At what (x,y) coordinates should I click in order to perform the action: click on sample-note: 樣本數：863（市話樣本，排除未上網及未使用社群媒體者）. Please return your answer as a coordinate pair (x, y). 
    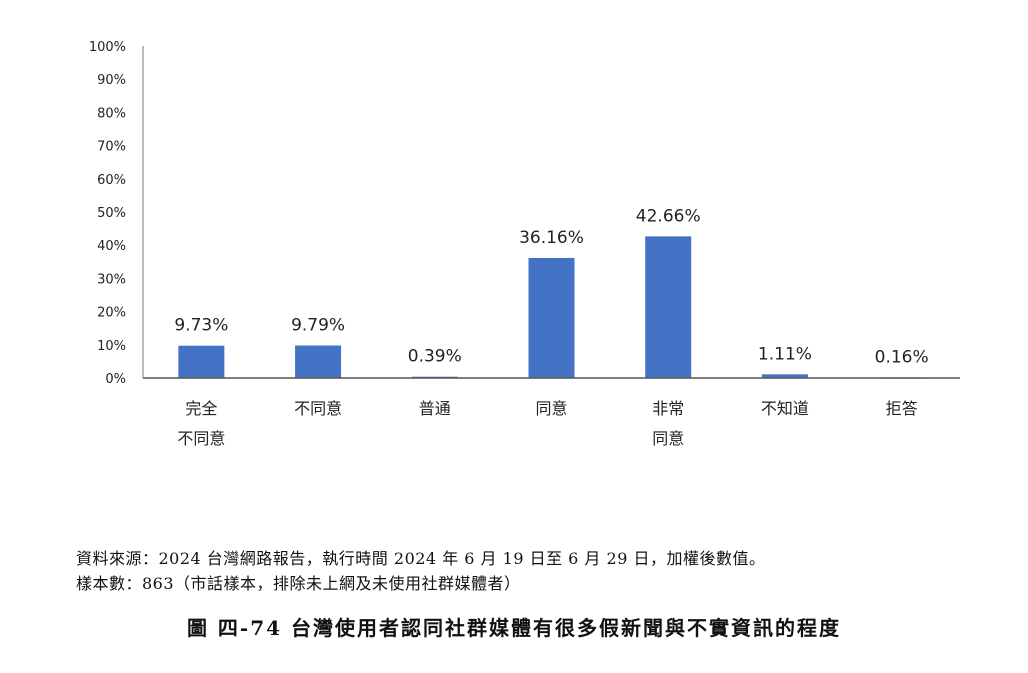
    Looking at the image, I should click on (298, 583).